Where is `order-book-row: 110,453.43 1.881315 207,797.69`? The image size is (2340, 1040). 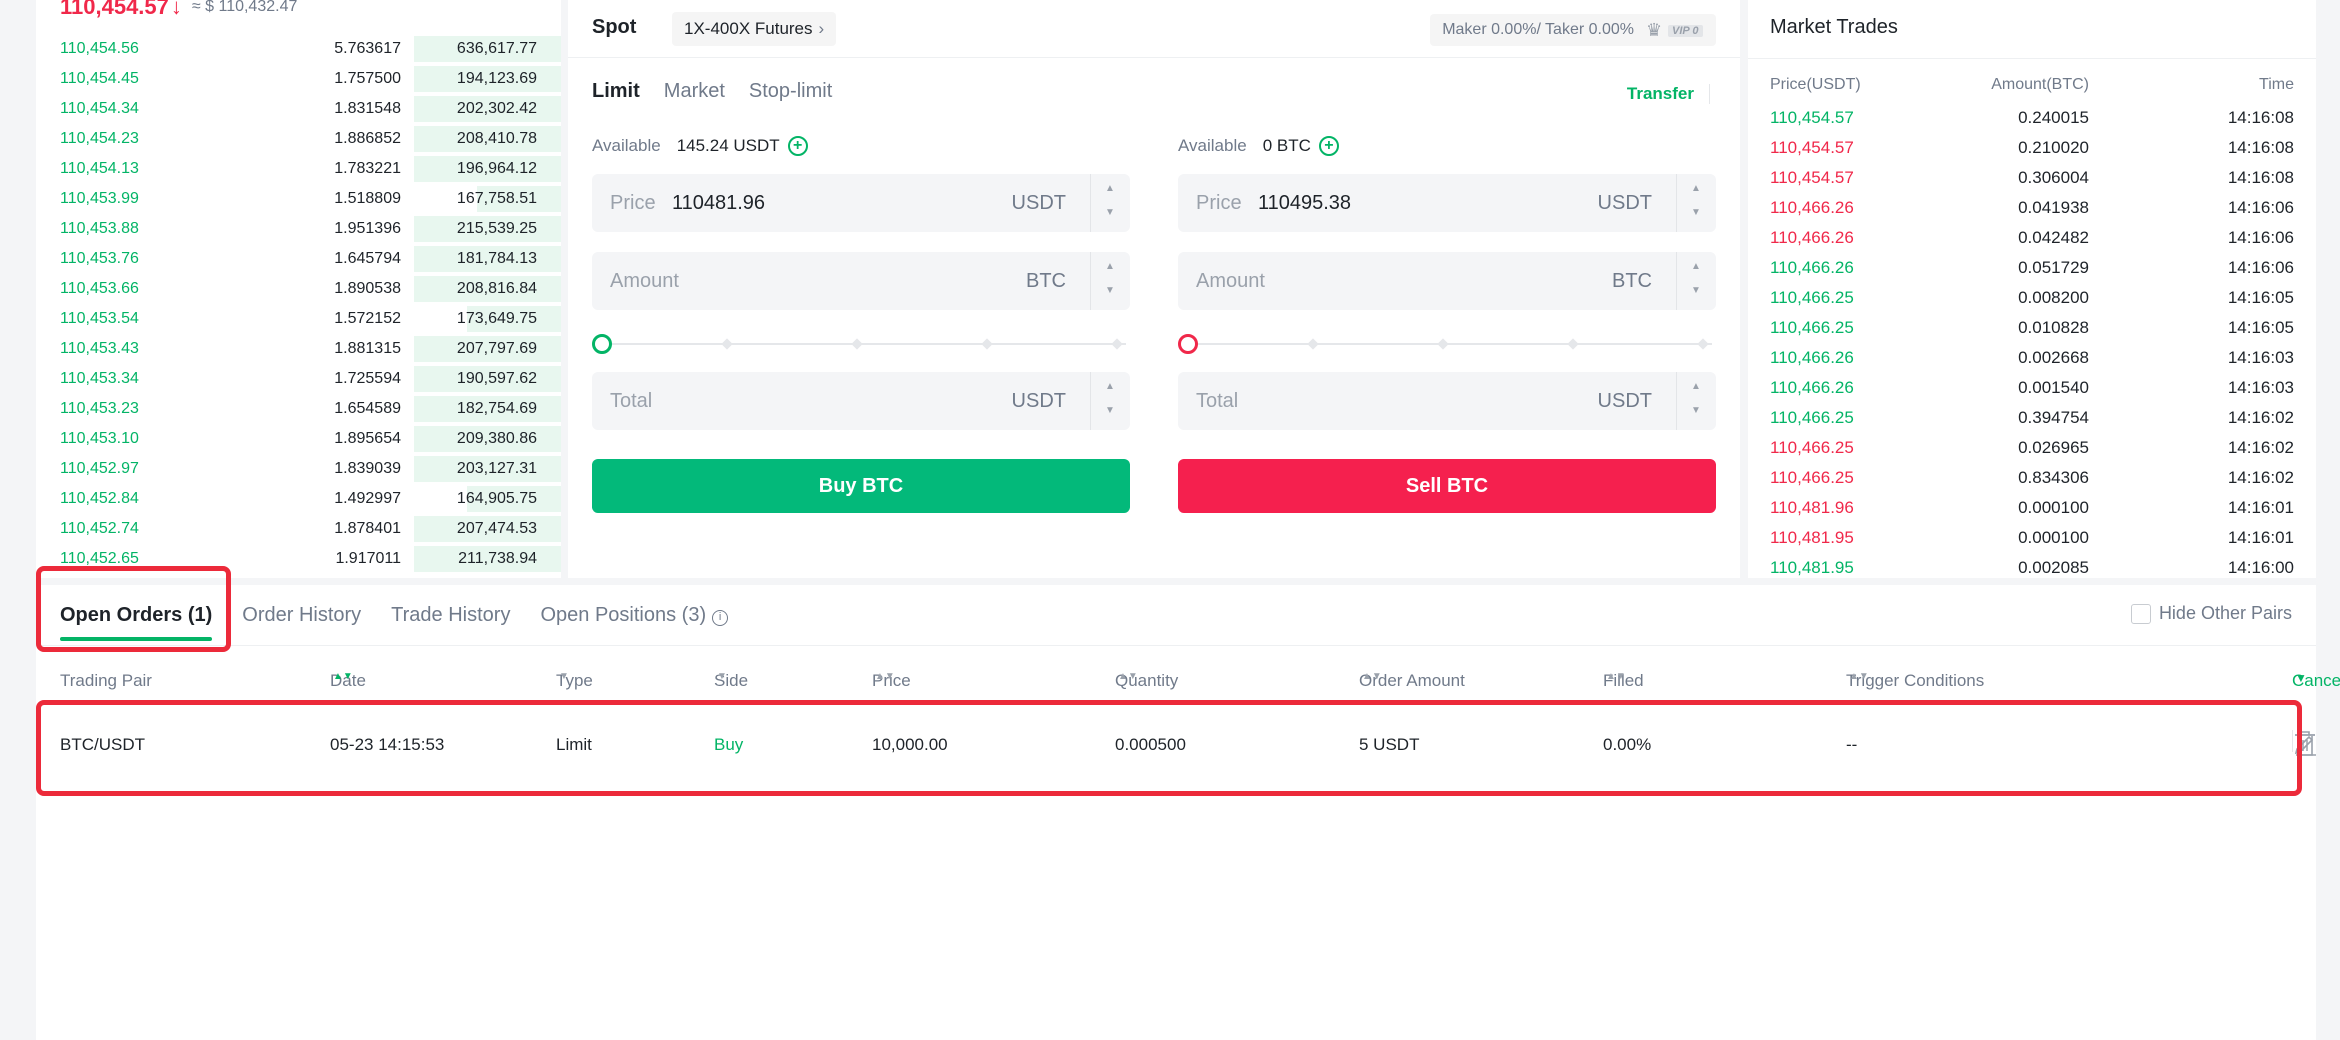
order-book-row: 110,453.43 1.881315 207,797.69 is located at coordinates (298, 349).